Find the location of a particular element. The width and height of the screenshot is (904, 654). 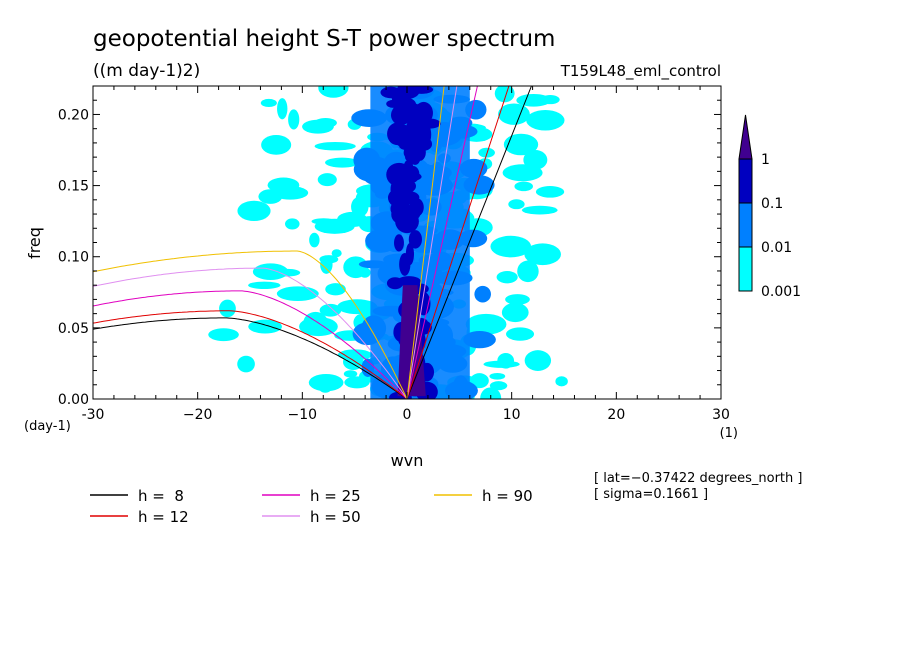

colorbar-label: 1 is located at coordinates (765, 160).